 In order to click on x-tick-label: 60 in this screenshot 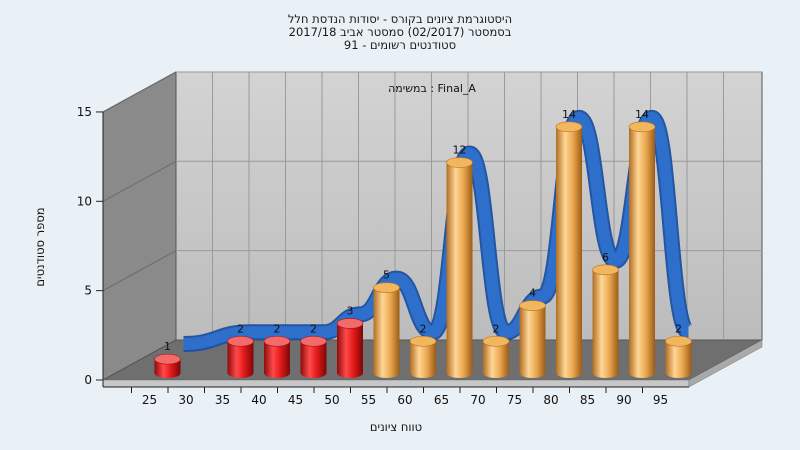, I will do `click(404, 400)`.